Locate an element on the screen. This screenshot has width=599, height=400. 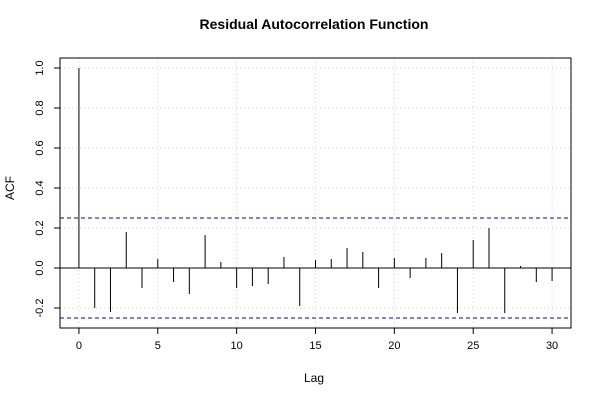
x-tick-label-4: 20 is located at coordinates (394, 346).